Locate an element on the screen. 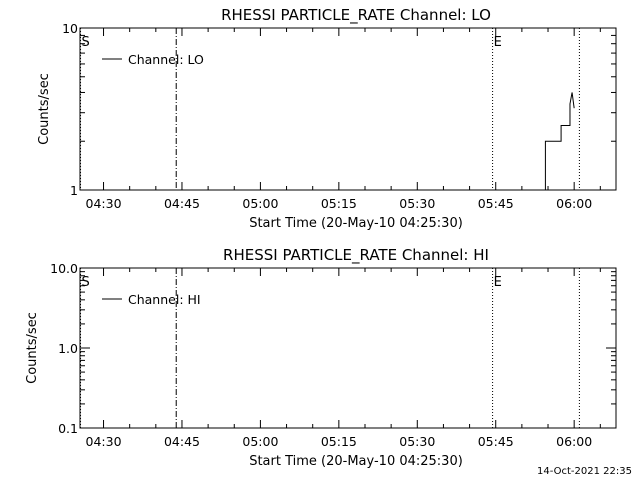 The height and width of the screenshot is (480, 640). y-tick-label: 10.0 is located at coordinates (64, 268).